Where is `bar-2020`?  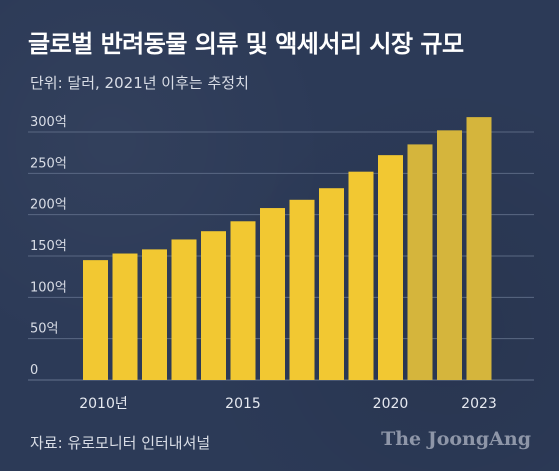
bar-2020 is located at coordinates (390, 267).